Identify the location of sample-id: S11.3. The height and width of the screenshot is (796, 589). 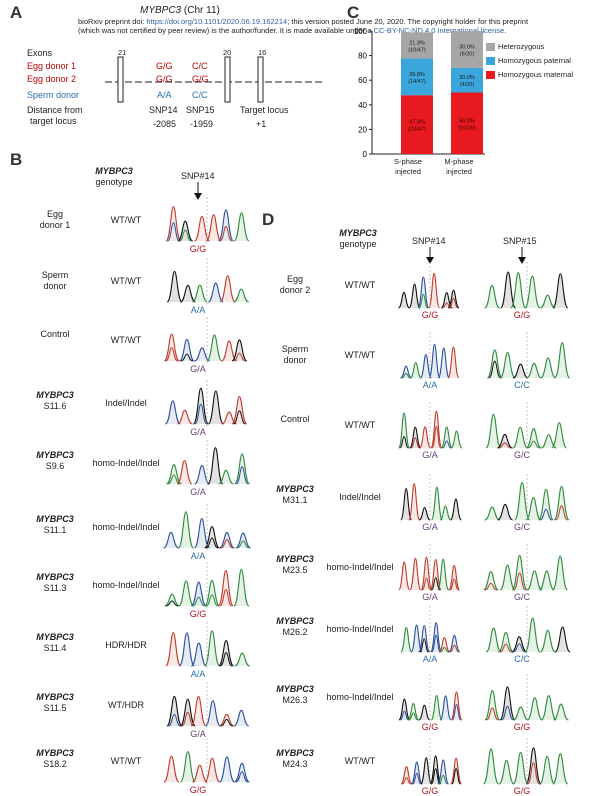
(55, 588).